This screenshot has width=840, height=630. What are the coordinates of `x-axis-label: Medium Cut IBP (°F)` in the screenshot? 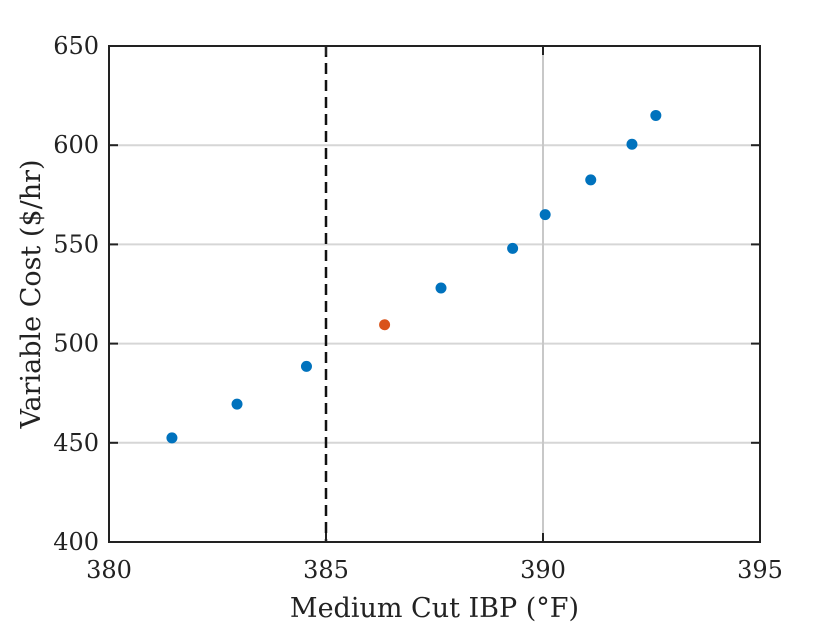 It's located at (434, 608).